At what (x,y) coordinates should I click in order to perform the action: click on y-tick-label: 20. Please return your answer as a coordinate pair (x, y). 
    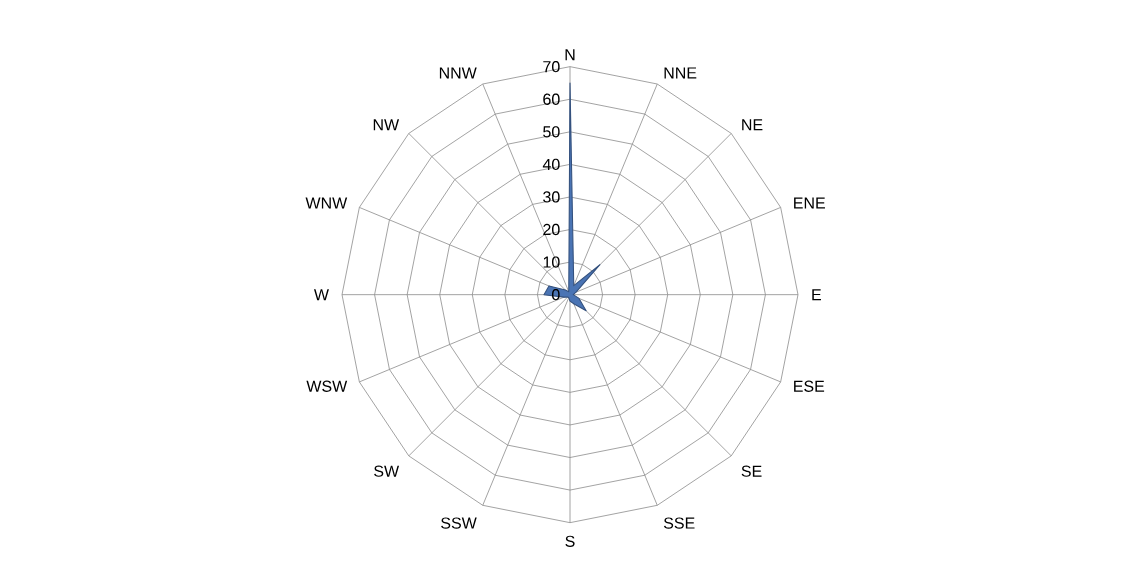
    Looking at the image, I should click on (551, 229).